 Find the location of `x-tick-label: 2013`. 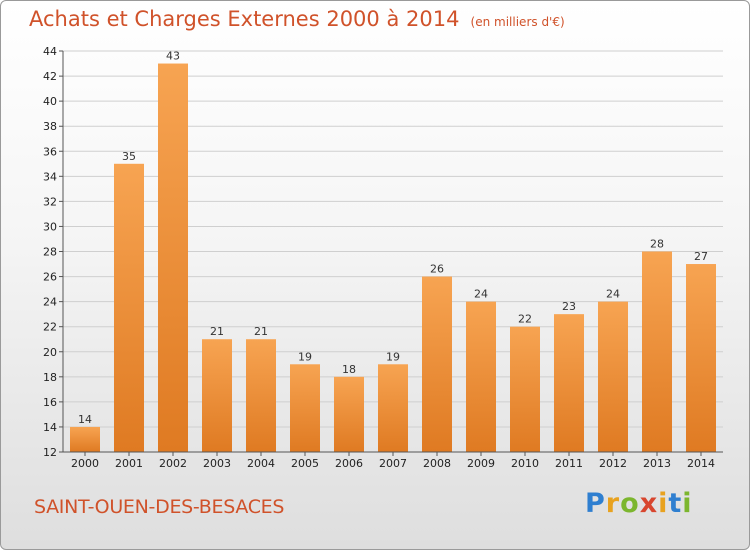

x-tick-label: 2013 is located at coordinates (657, 463).